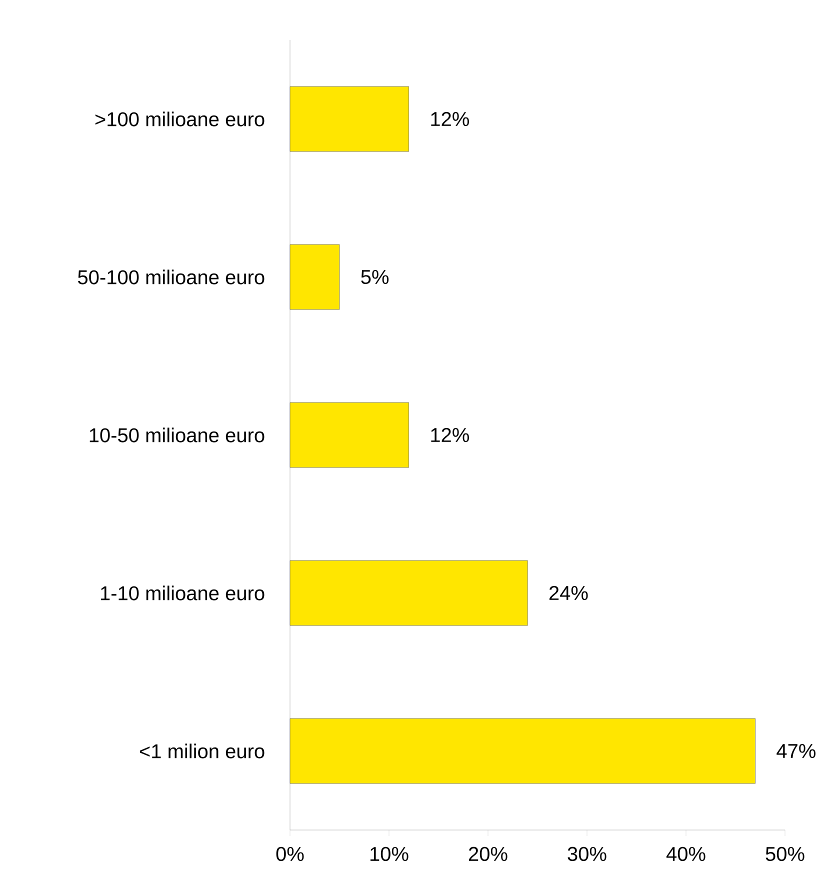 The image size is (827, 875). I want to click on data-label: 47%, so click(796, 751).